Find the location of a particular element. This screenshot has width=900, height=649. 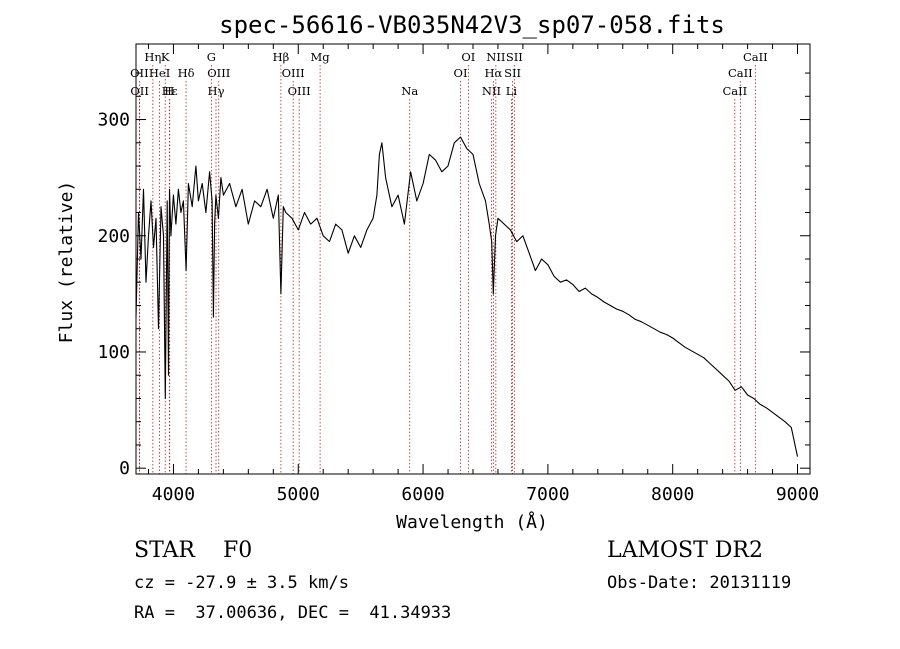

line-label-23: Na is located at coordinates (409, 91).